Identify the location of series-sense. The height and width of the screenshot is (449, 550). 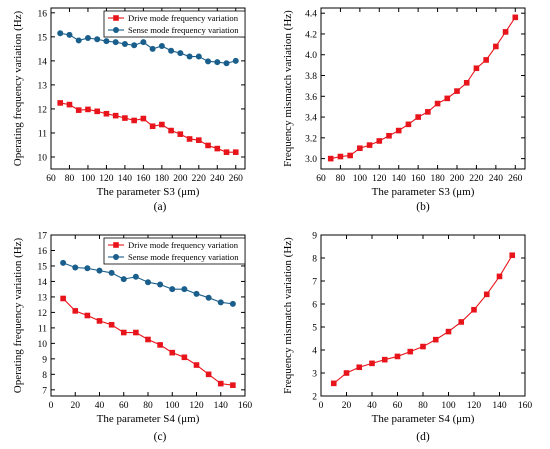
(148, 283).